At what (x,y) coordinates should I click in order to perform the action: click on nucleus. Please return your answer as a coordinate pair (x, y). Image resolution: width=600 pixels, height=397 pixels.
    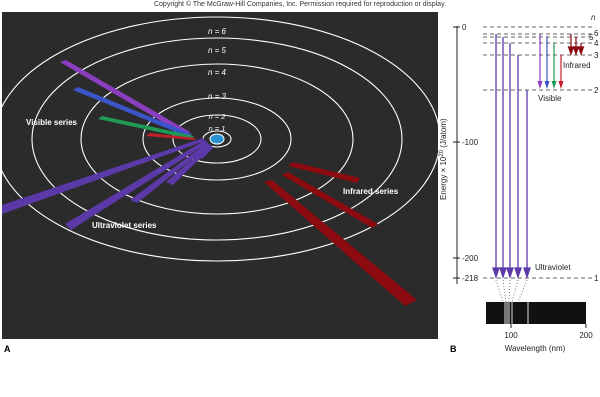
    Looking at the image, I should click on (217, 139).